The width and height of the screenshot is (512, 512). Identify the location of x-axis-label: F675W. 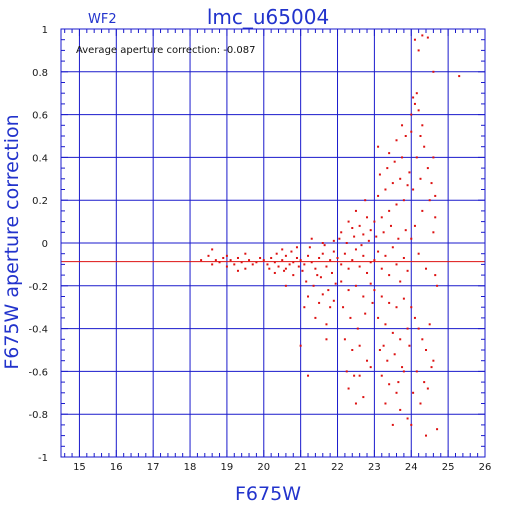
(268, 494).